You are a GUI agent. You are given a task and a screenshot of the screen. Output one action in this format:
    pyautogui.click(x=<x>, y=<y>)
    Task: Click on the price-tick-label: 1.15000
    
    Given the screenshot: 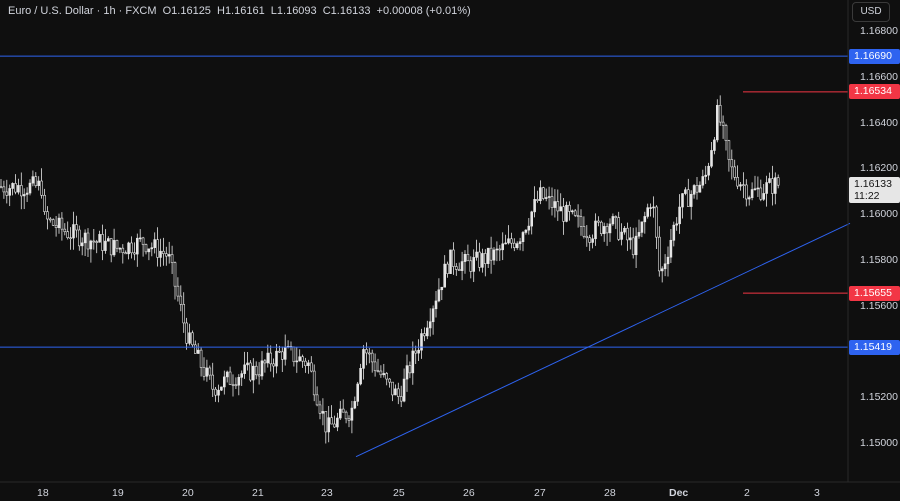 What is the action you would take?
    pyautogui.click(x=879, y=443)
    